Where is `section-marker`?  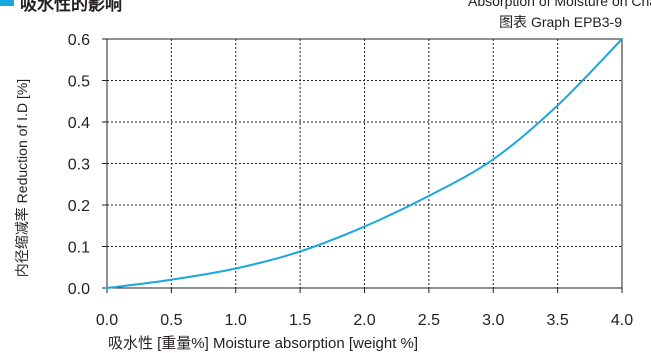 section-marker is located at coordinates (7, 3).